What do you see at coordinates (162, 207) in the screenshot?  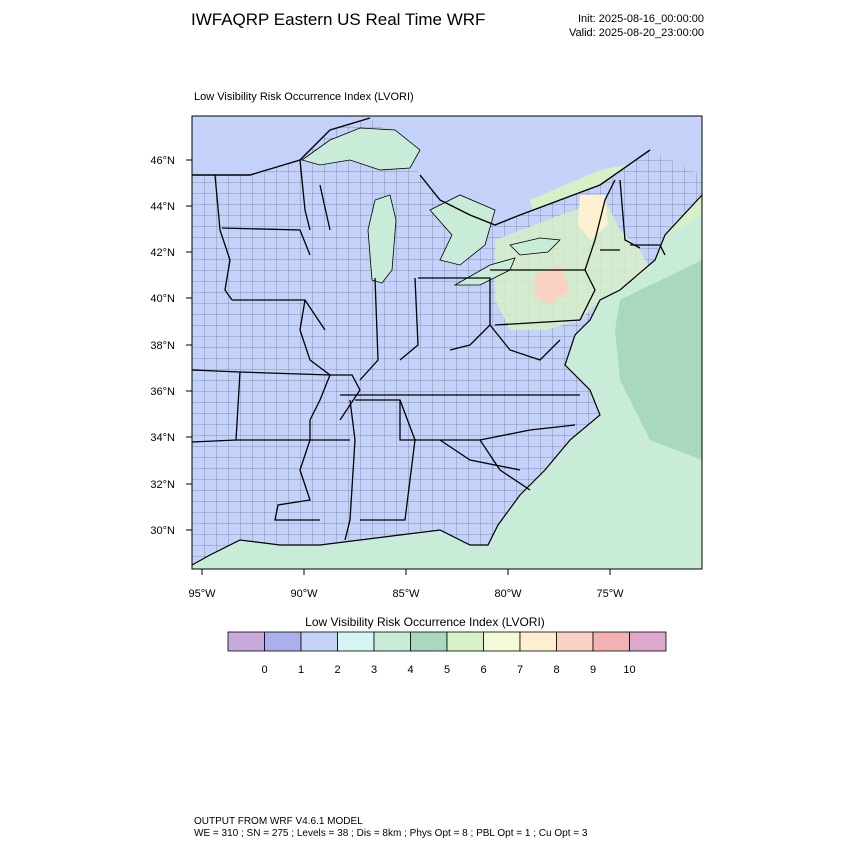 I see `lat-label: 44°N` at bounding box center [162, 207].